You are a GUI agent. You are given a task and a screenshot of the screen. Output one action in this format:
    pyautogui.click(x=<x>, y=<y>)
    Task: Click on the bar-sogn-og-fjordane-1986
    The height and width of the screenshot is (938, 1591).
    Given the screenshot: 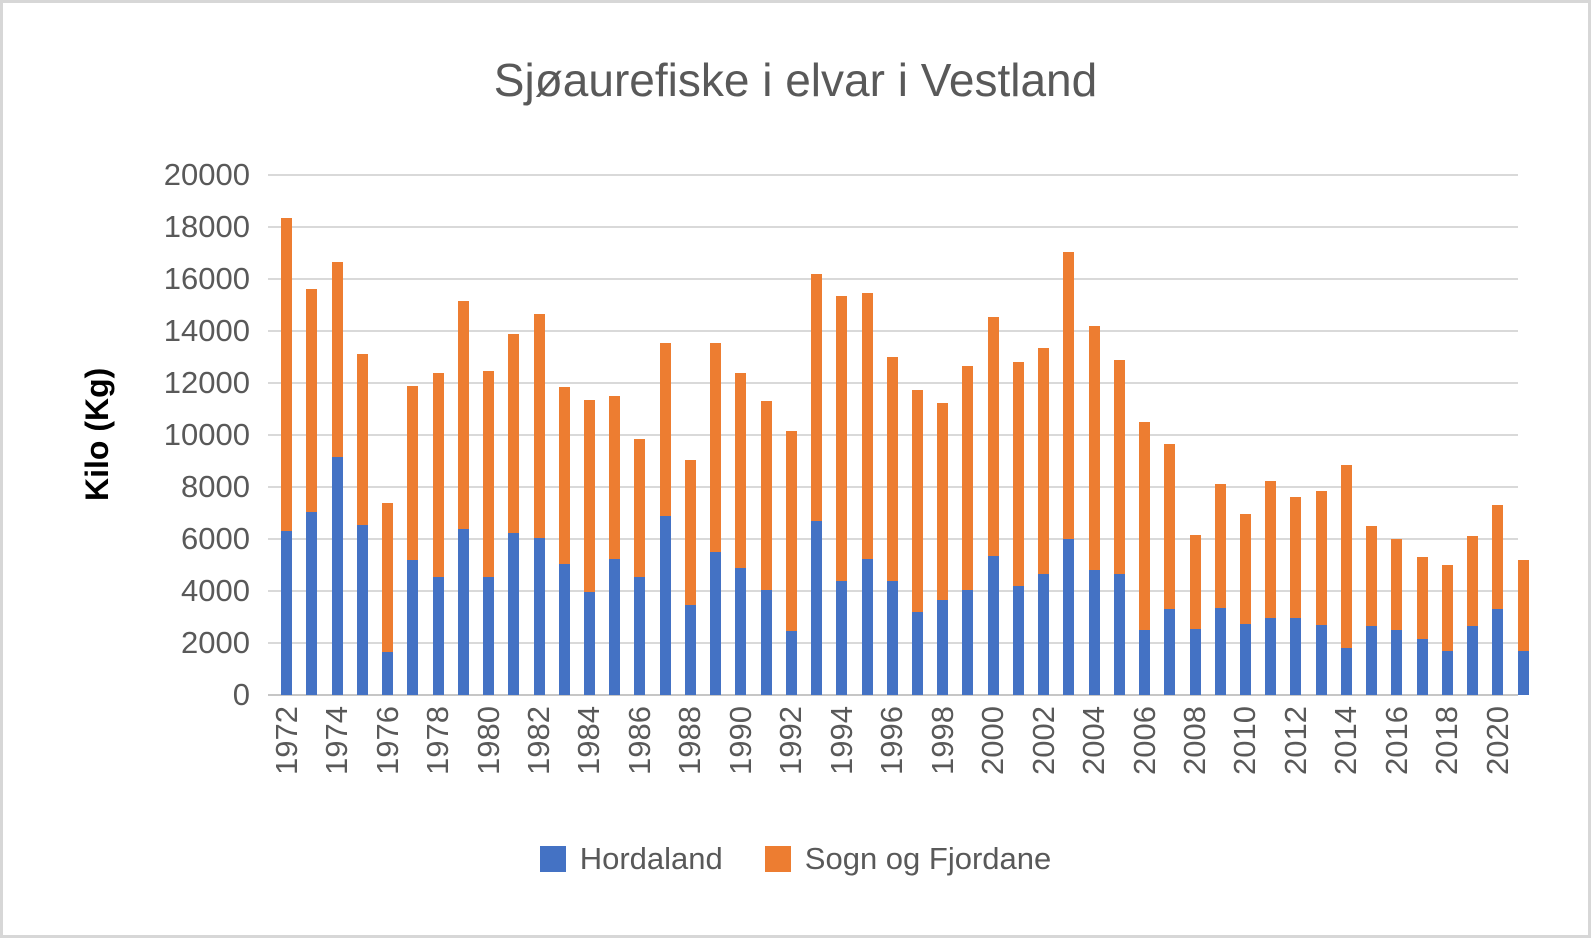 What is the action you would take?
    pyautogui.click(x=640, y=507)
    